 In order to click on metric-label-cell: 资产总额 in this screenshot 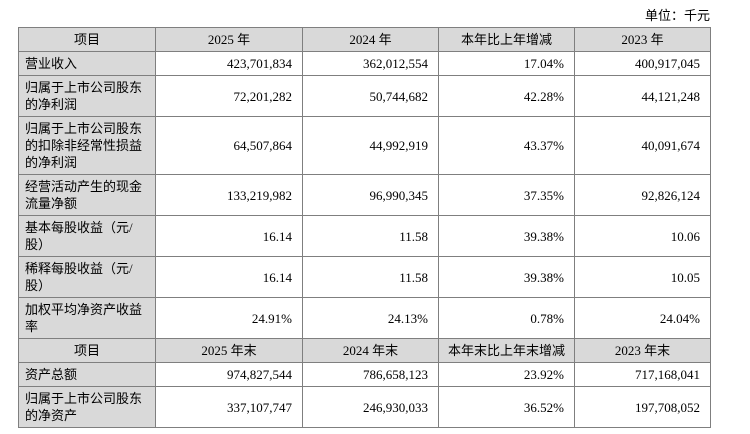, I will do `click(87, 374)`.